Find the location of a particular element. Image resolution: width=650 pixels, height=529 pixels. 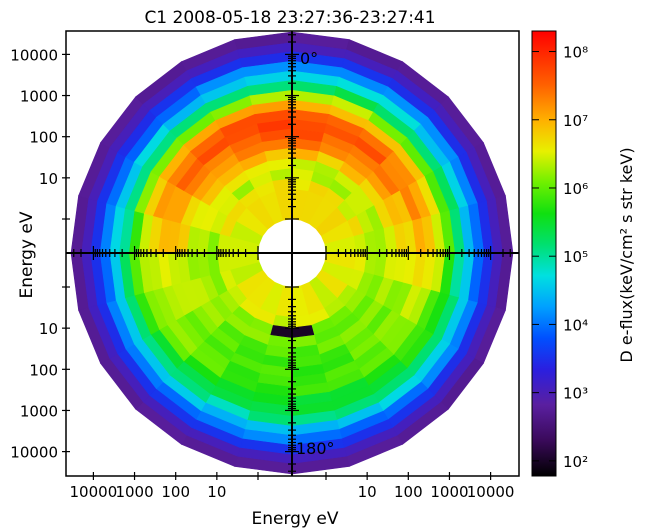

colorbar-tick-label: 10⁵ is located at coordinates (575, 257).